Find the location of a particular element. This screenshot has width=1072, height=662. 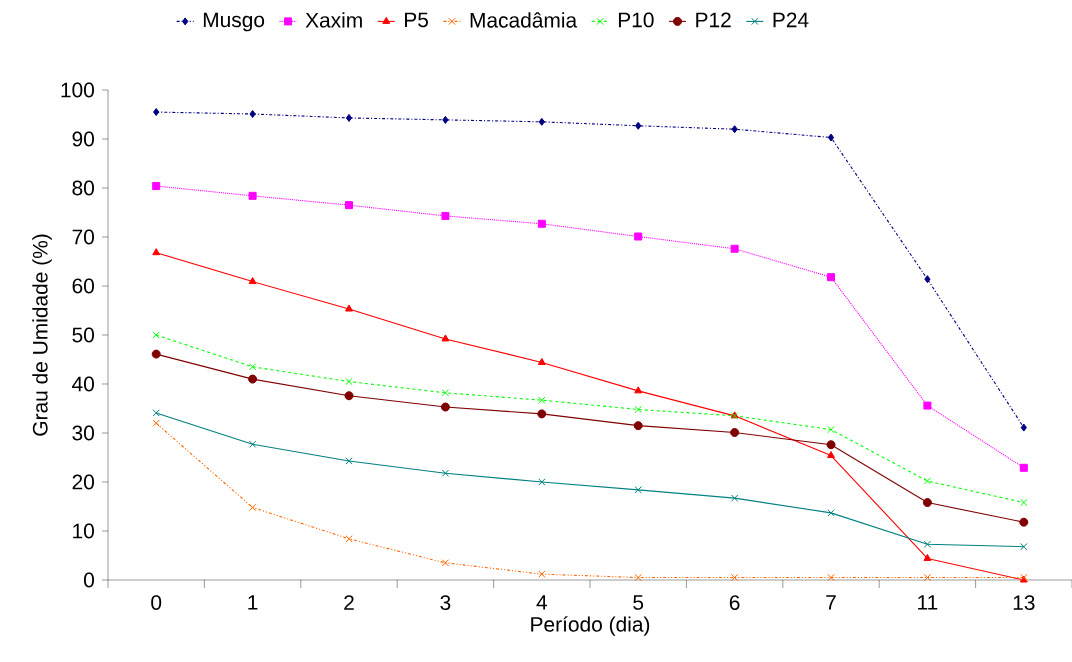

y-tick-label: 0 is located at coordinates (89, 580).